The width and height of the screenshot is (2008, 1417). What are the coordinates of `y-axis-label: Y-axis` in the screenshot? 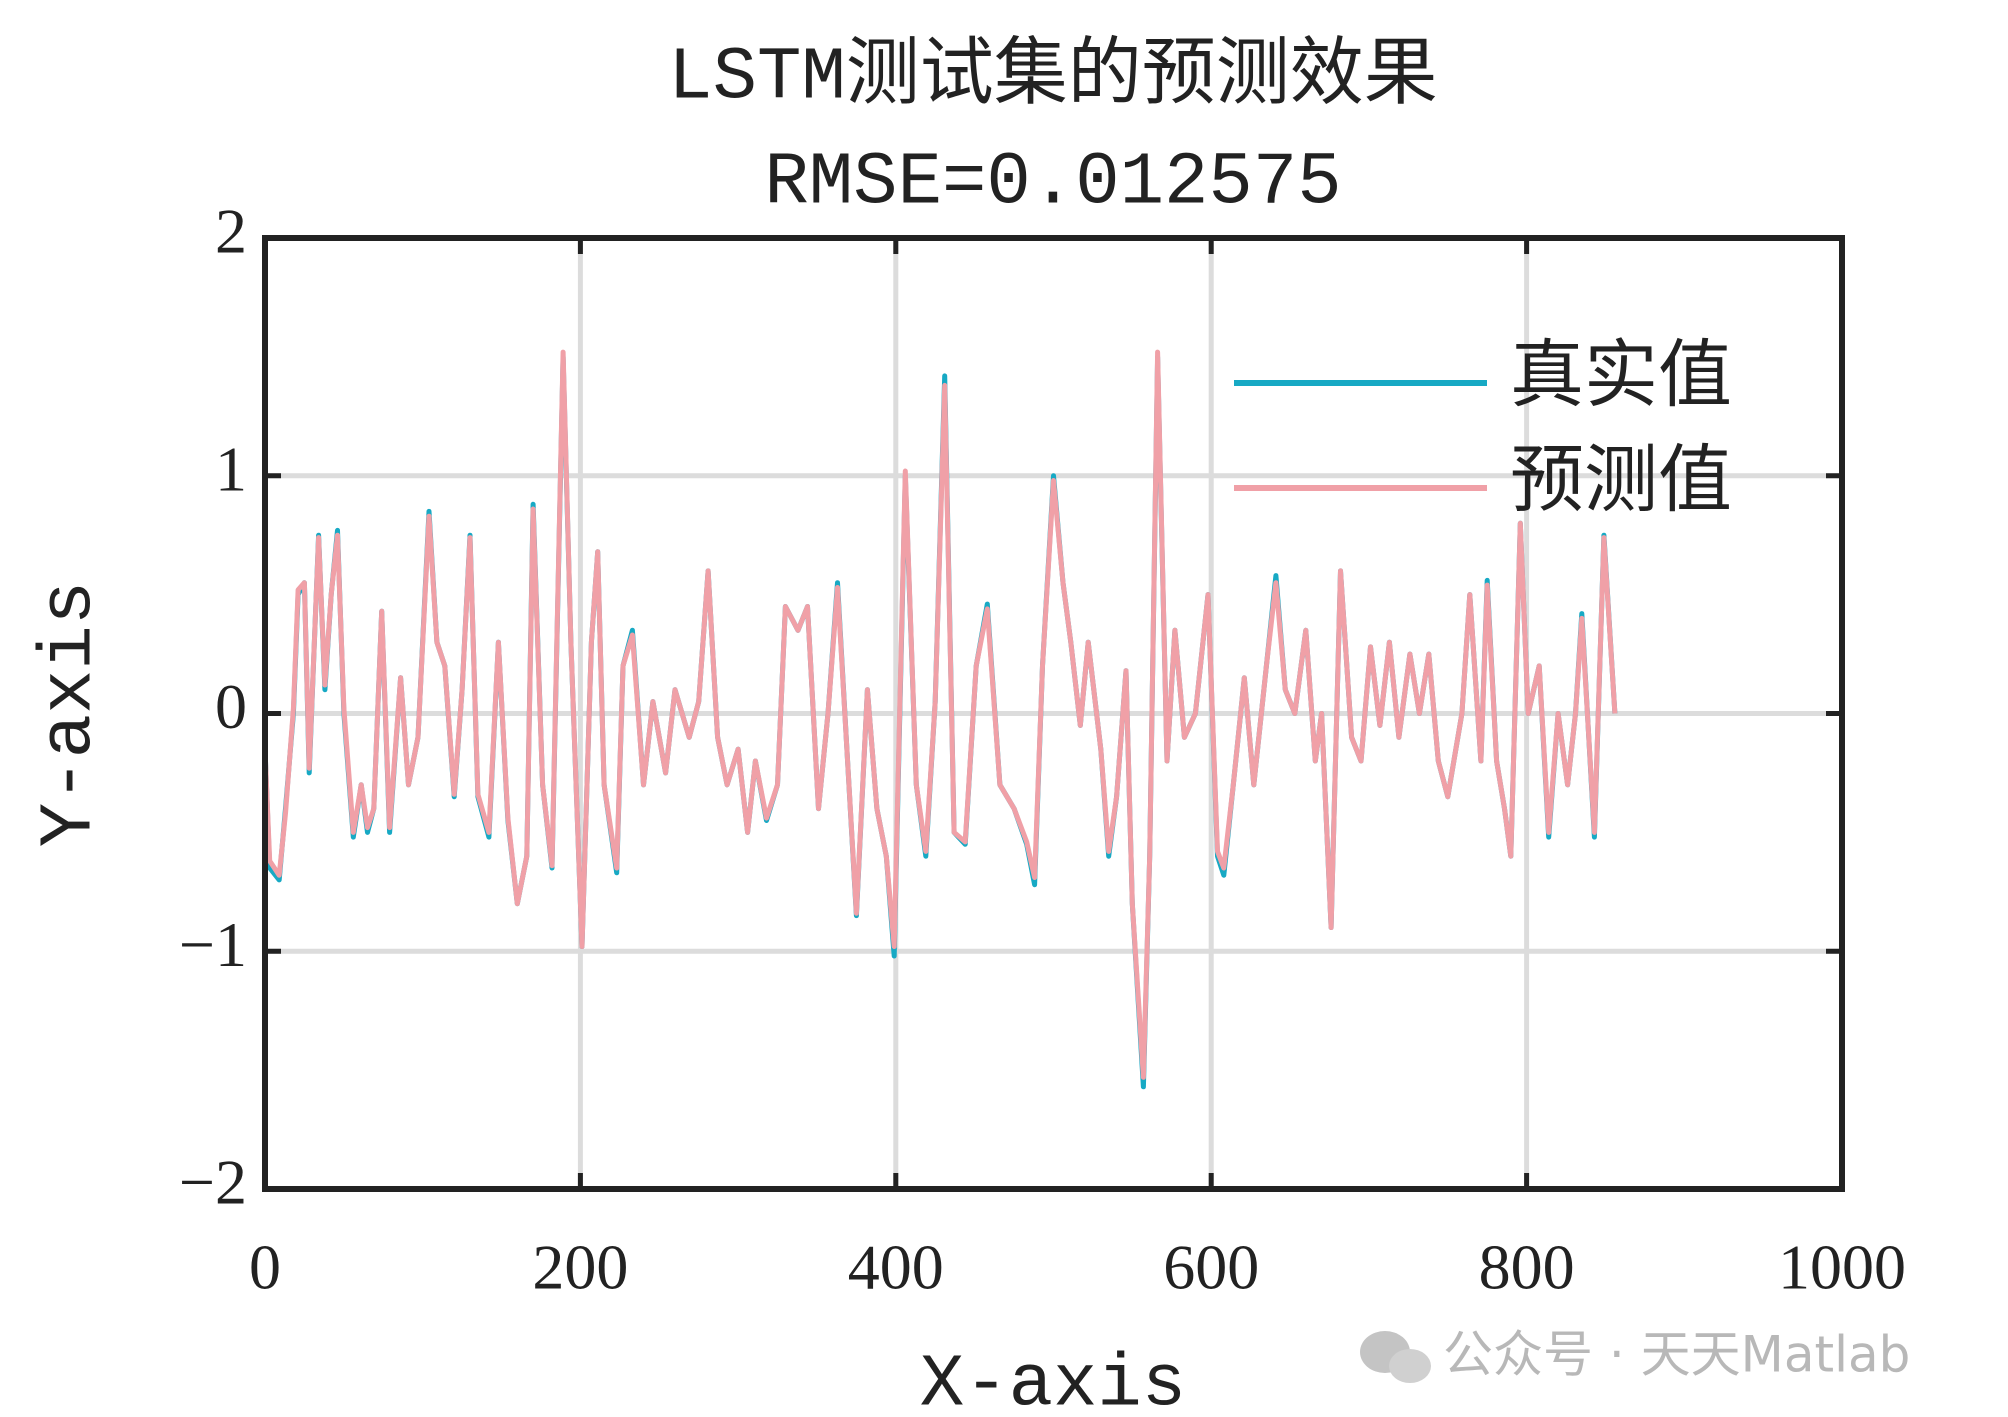 It's located at (71, 714).